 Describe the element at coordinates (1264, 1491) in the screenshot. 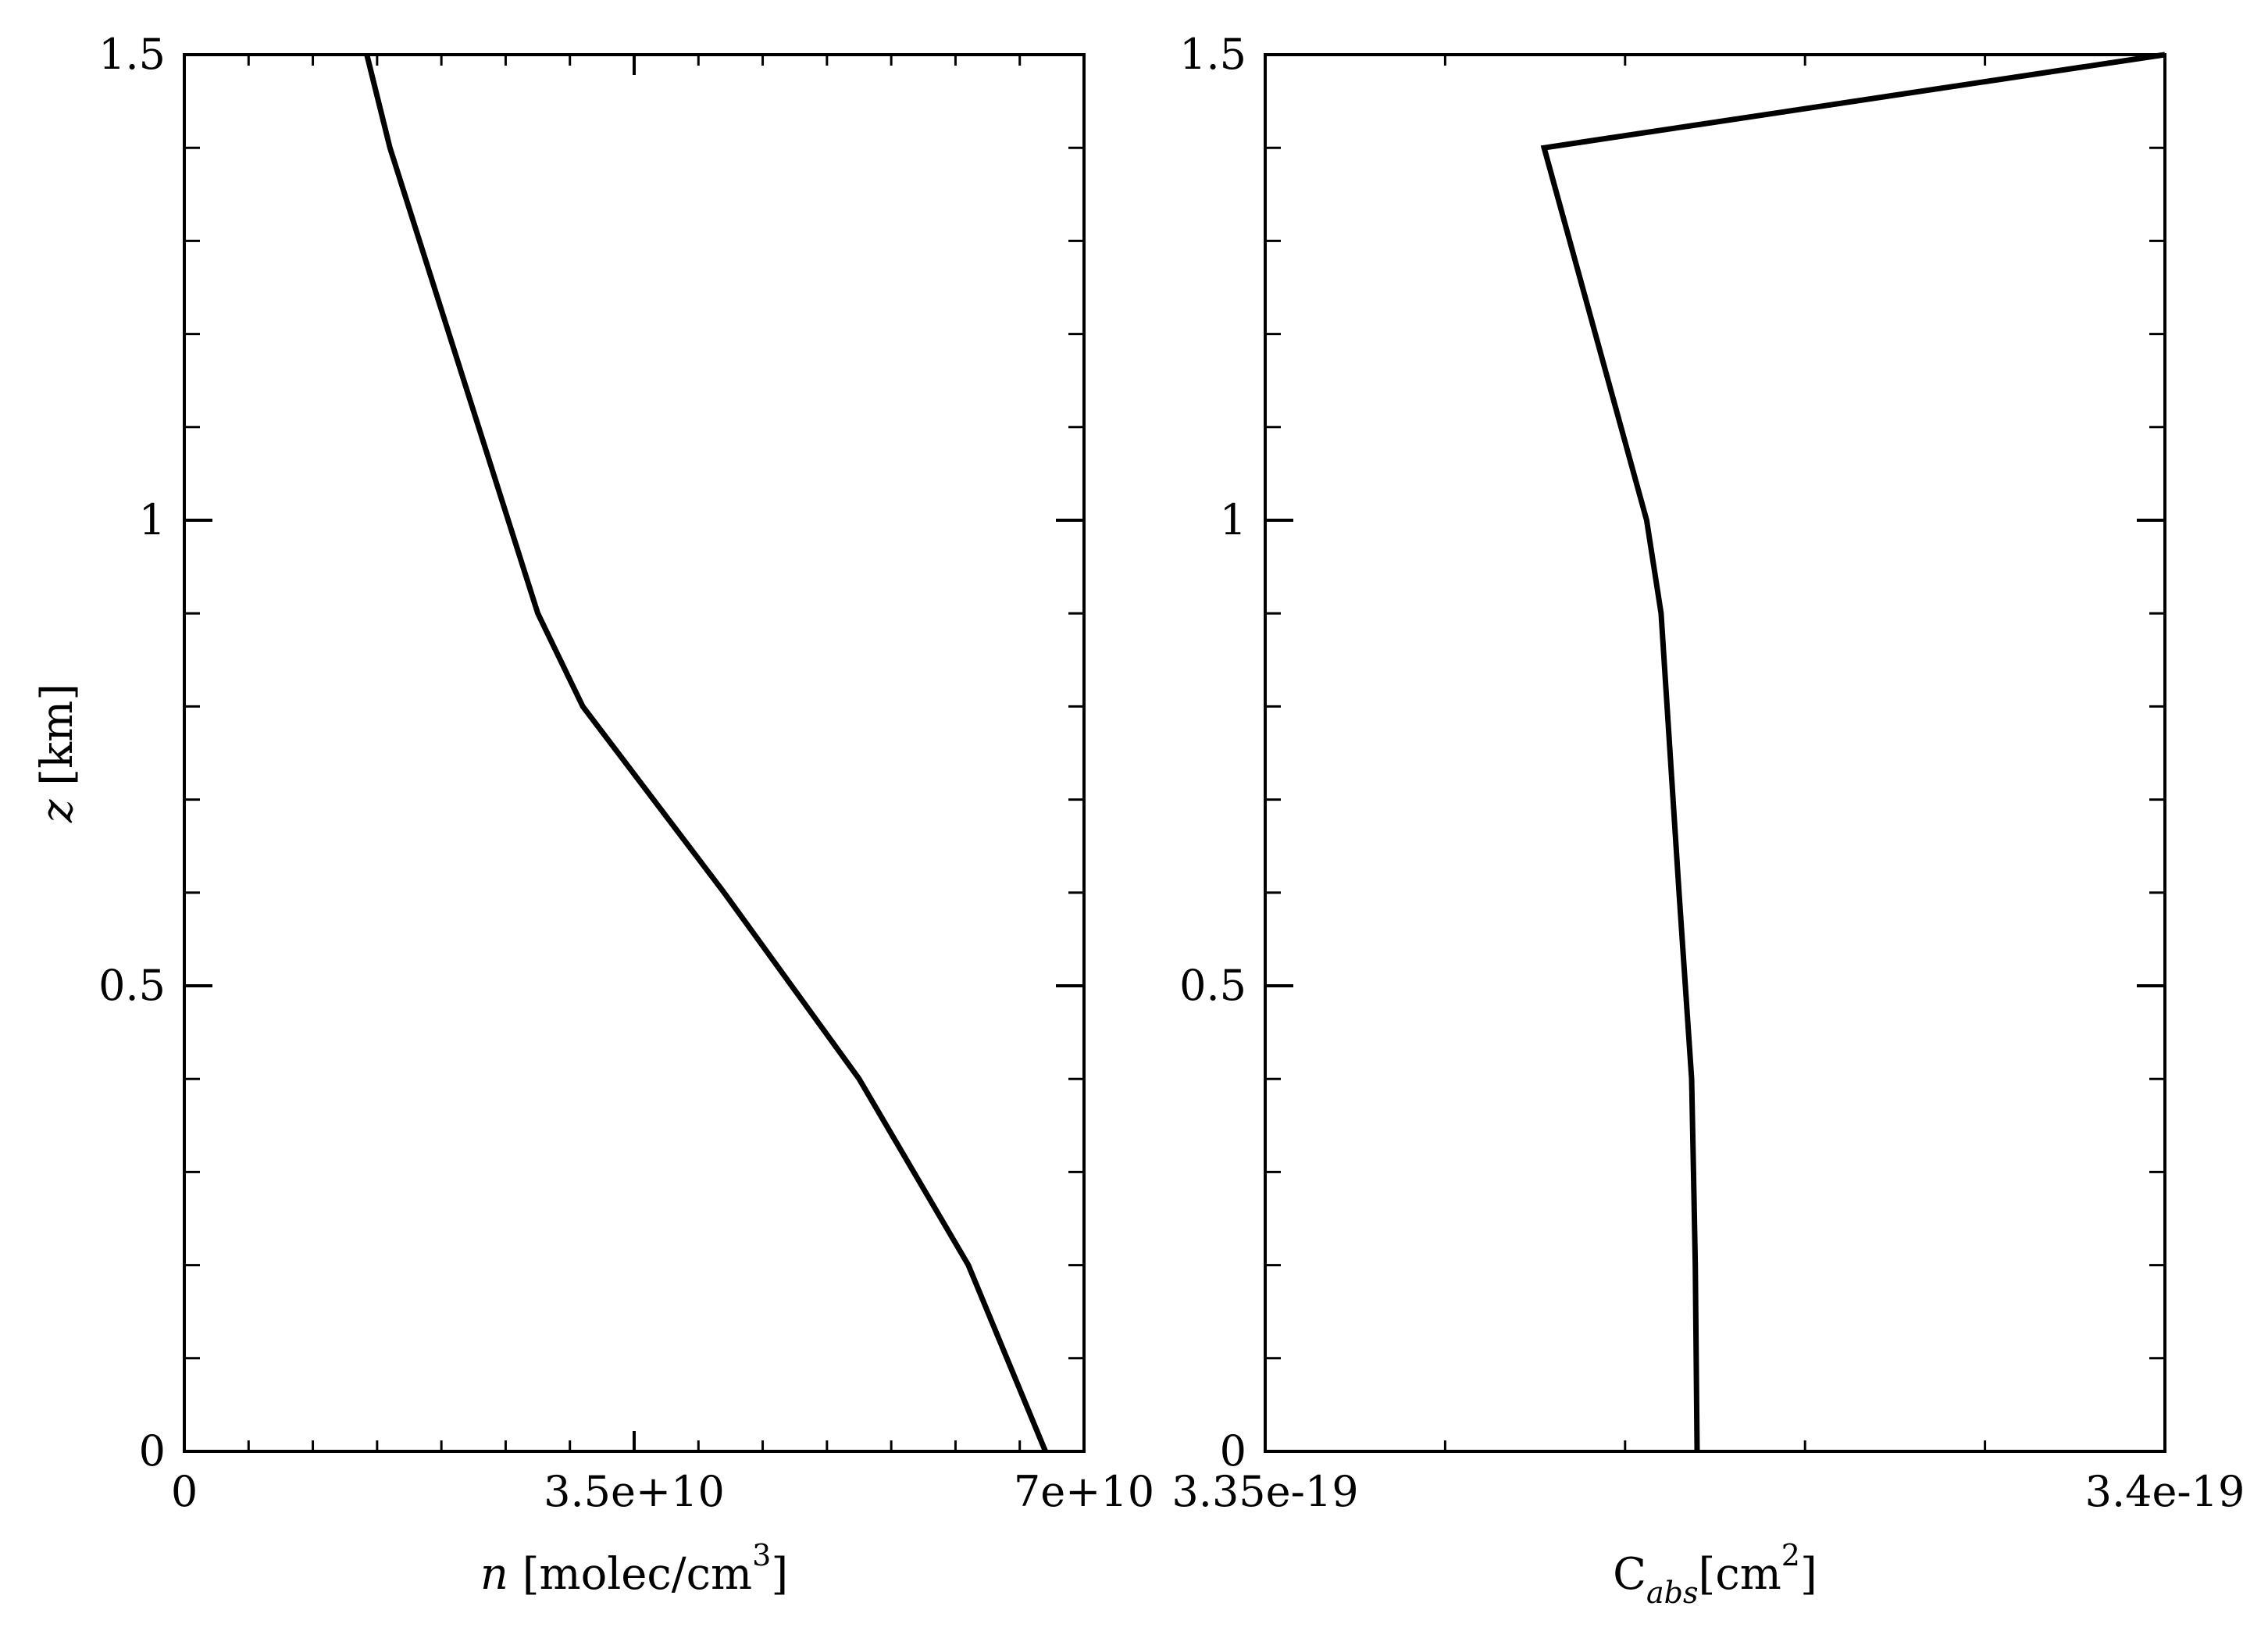

I see `x-tick-label: 3.35e-19` at that location.